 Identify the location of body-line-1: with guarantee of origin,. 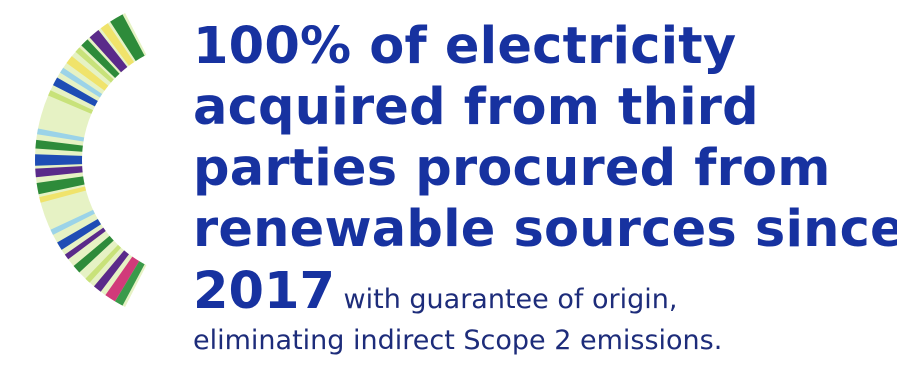
(506, 299).